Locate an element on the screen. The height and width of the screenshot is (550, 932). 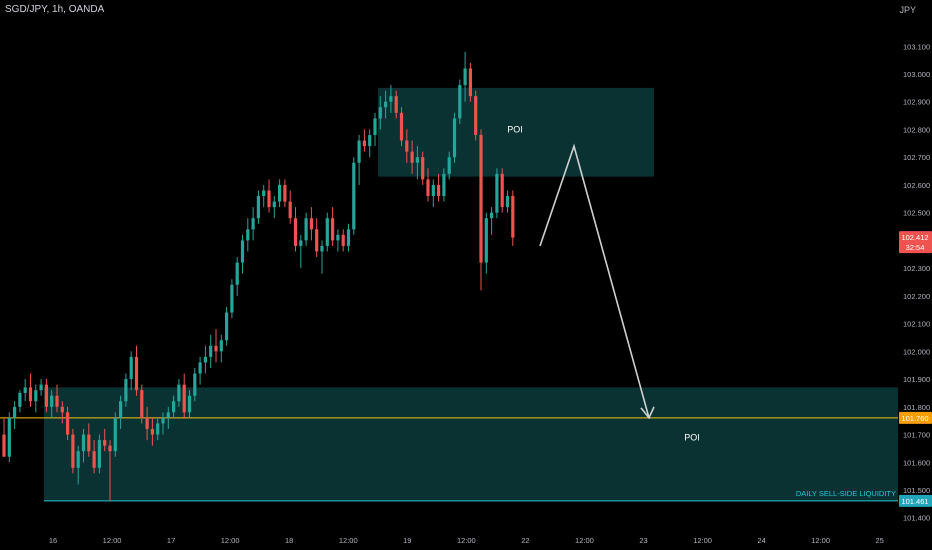
projection-arrow is located at coordinates (597, 281).